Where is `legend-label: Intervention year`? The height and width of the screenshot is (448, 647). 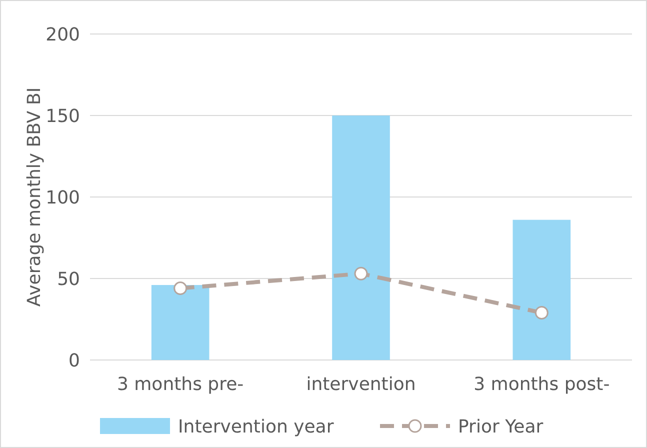 legend-label: Intervention year is located at coordinates (256, 427).